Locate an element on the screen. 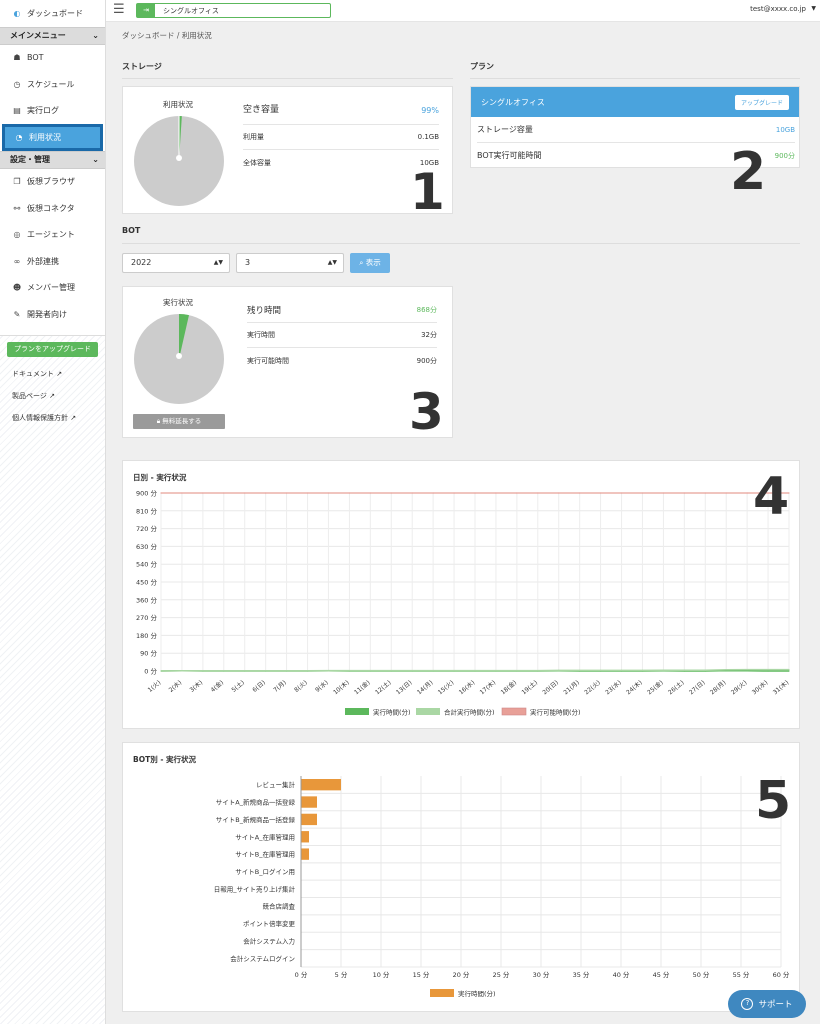 The image size is (820, 1024). clock-icon: ◷ is located at coordinates (17, 84).